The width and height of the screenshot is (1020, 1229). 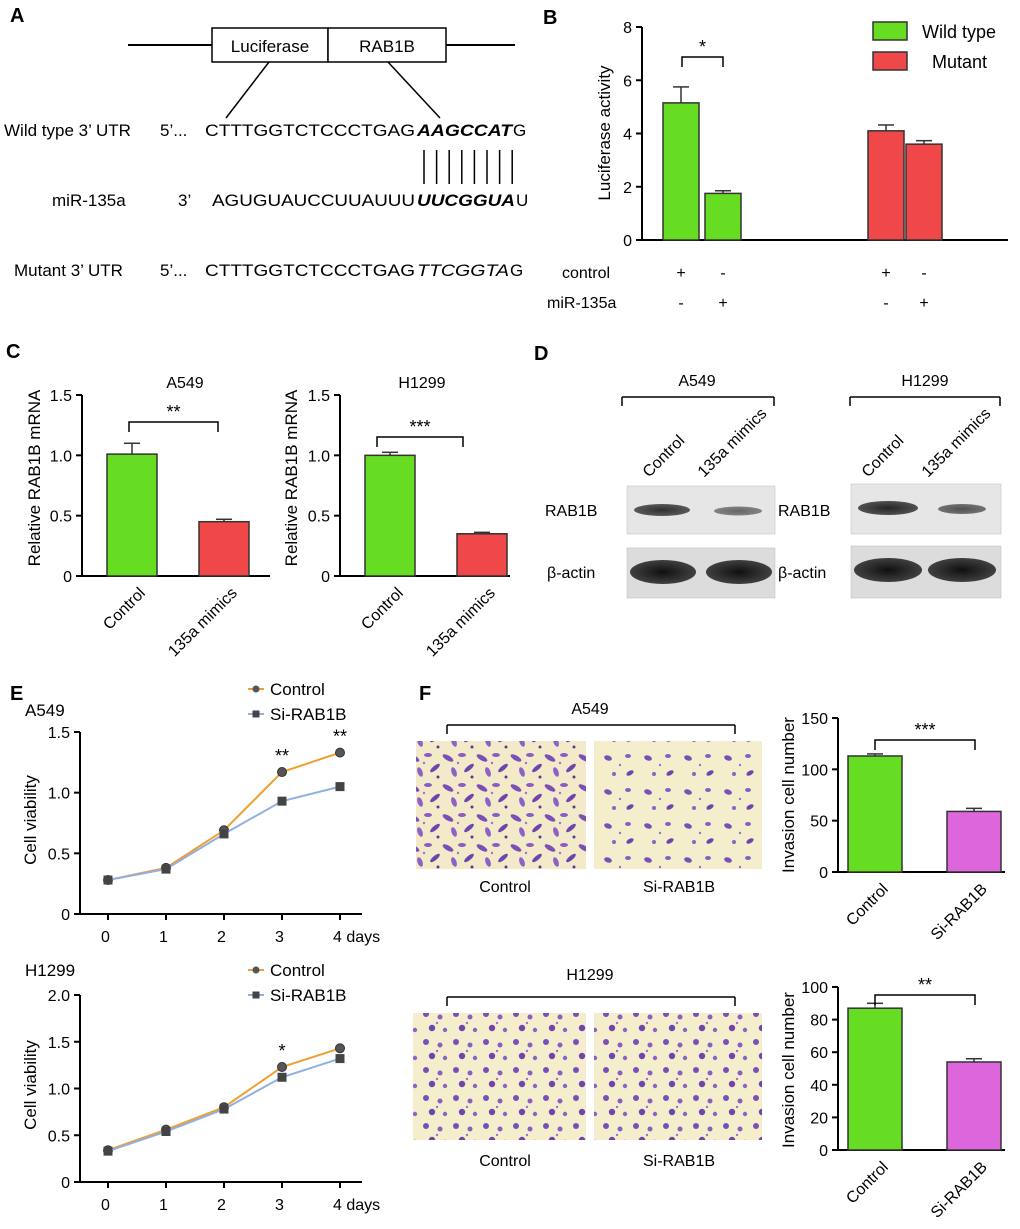 I want to click on panel-label-a: A, so click(x=17, y=16).